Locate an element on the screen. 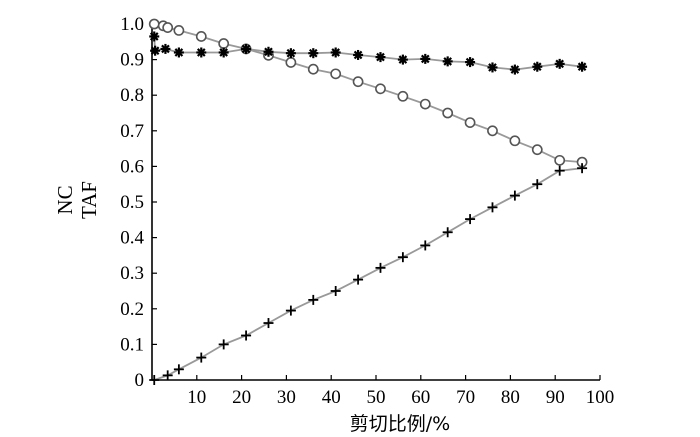 The height and width of the screenshot is (437, 700). y-tick-label: 0.1 is located at coordinates (132, 344).